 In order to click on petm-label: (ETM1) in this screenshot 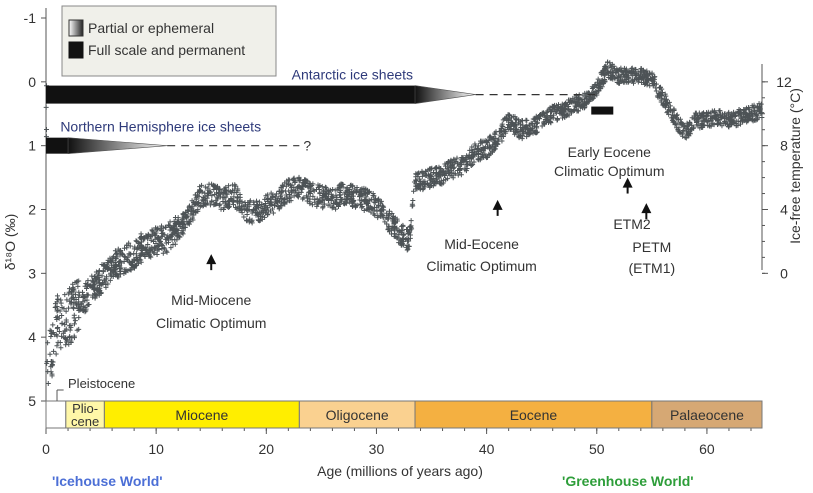, I will do `click(652, 268)`.